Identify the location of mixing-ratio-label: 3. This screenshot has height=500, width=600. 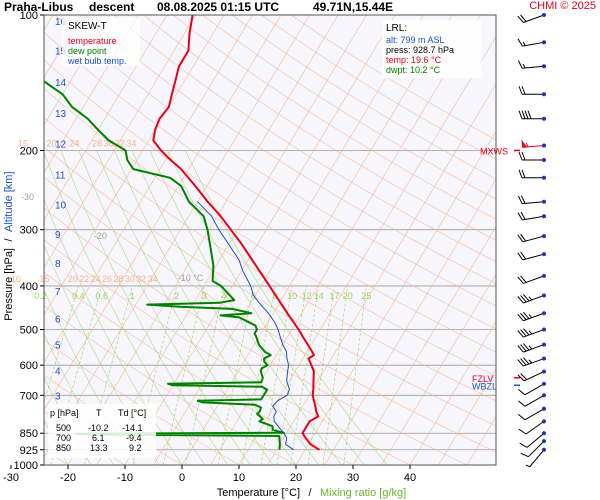
(204, 296).